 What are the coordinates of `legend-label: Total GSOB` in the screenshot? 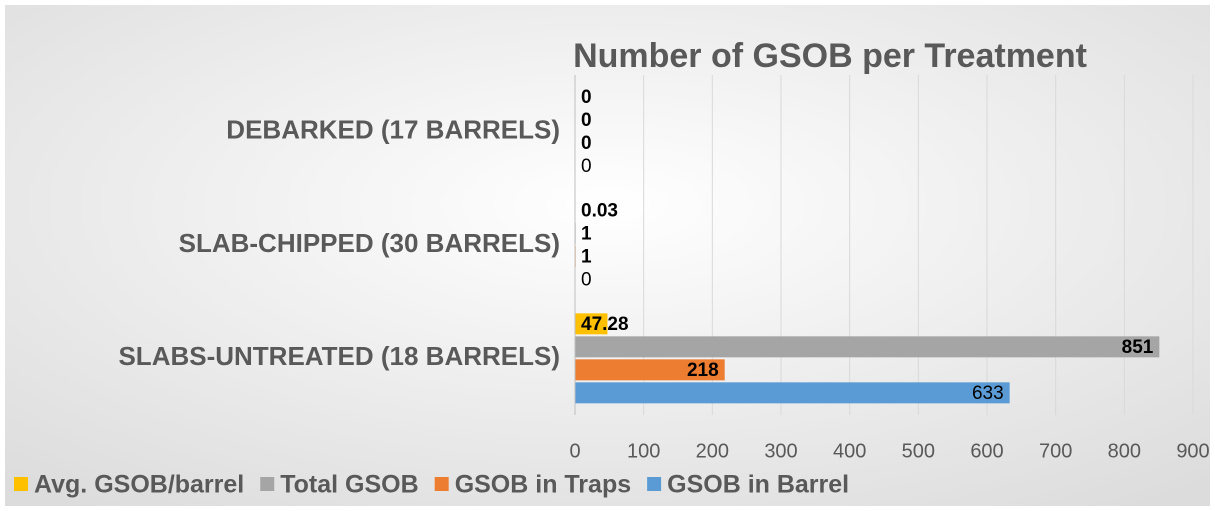 It's located at (349, 485).